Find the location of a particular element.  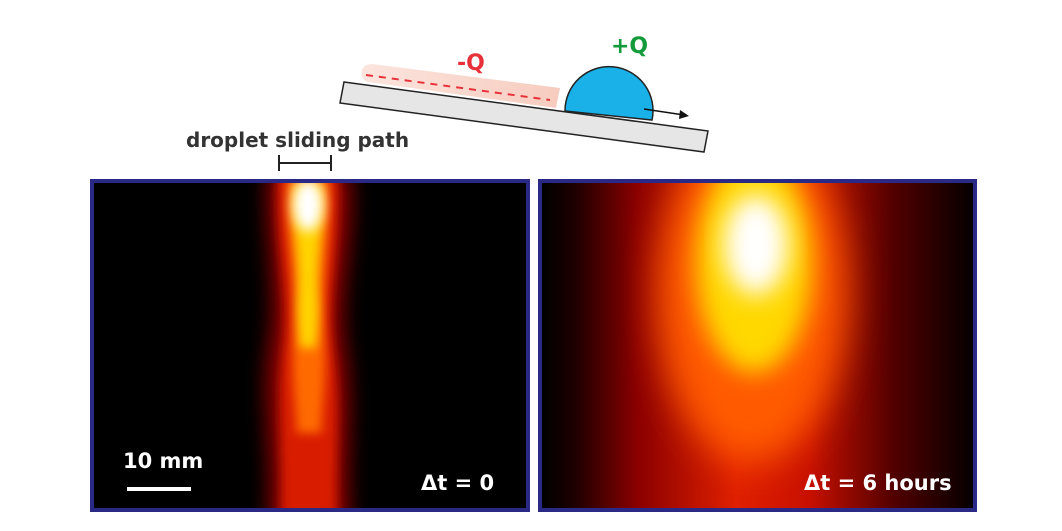

negative-charge-dashes is located at coordinates (458, 87).